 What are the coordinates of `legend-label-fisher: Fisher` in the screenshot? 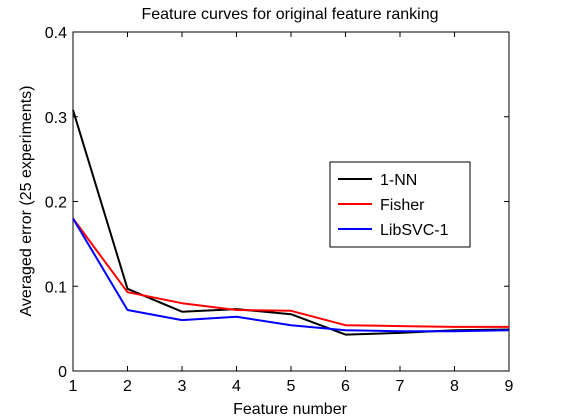 It's located at (402, 205).